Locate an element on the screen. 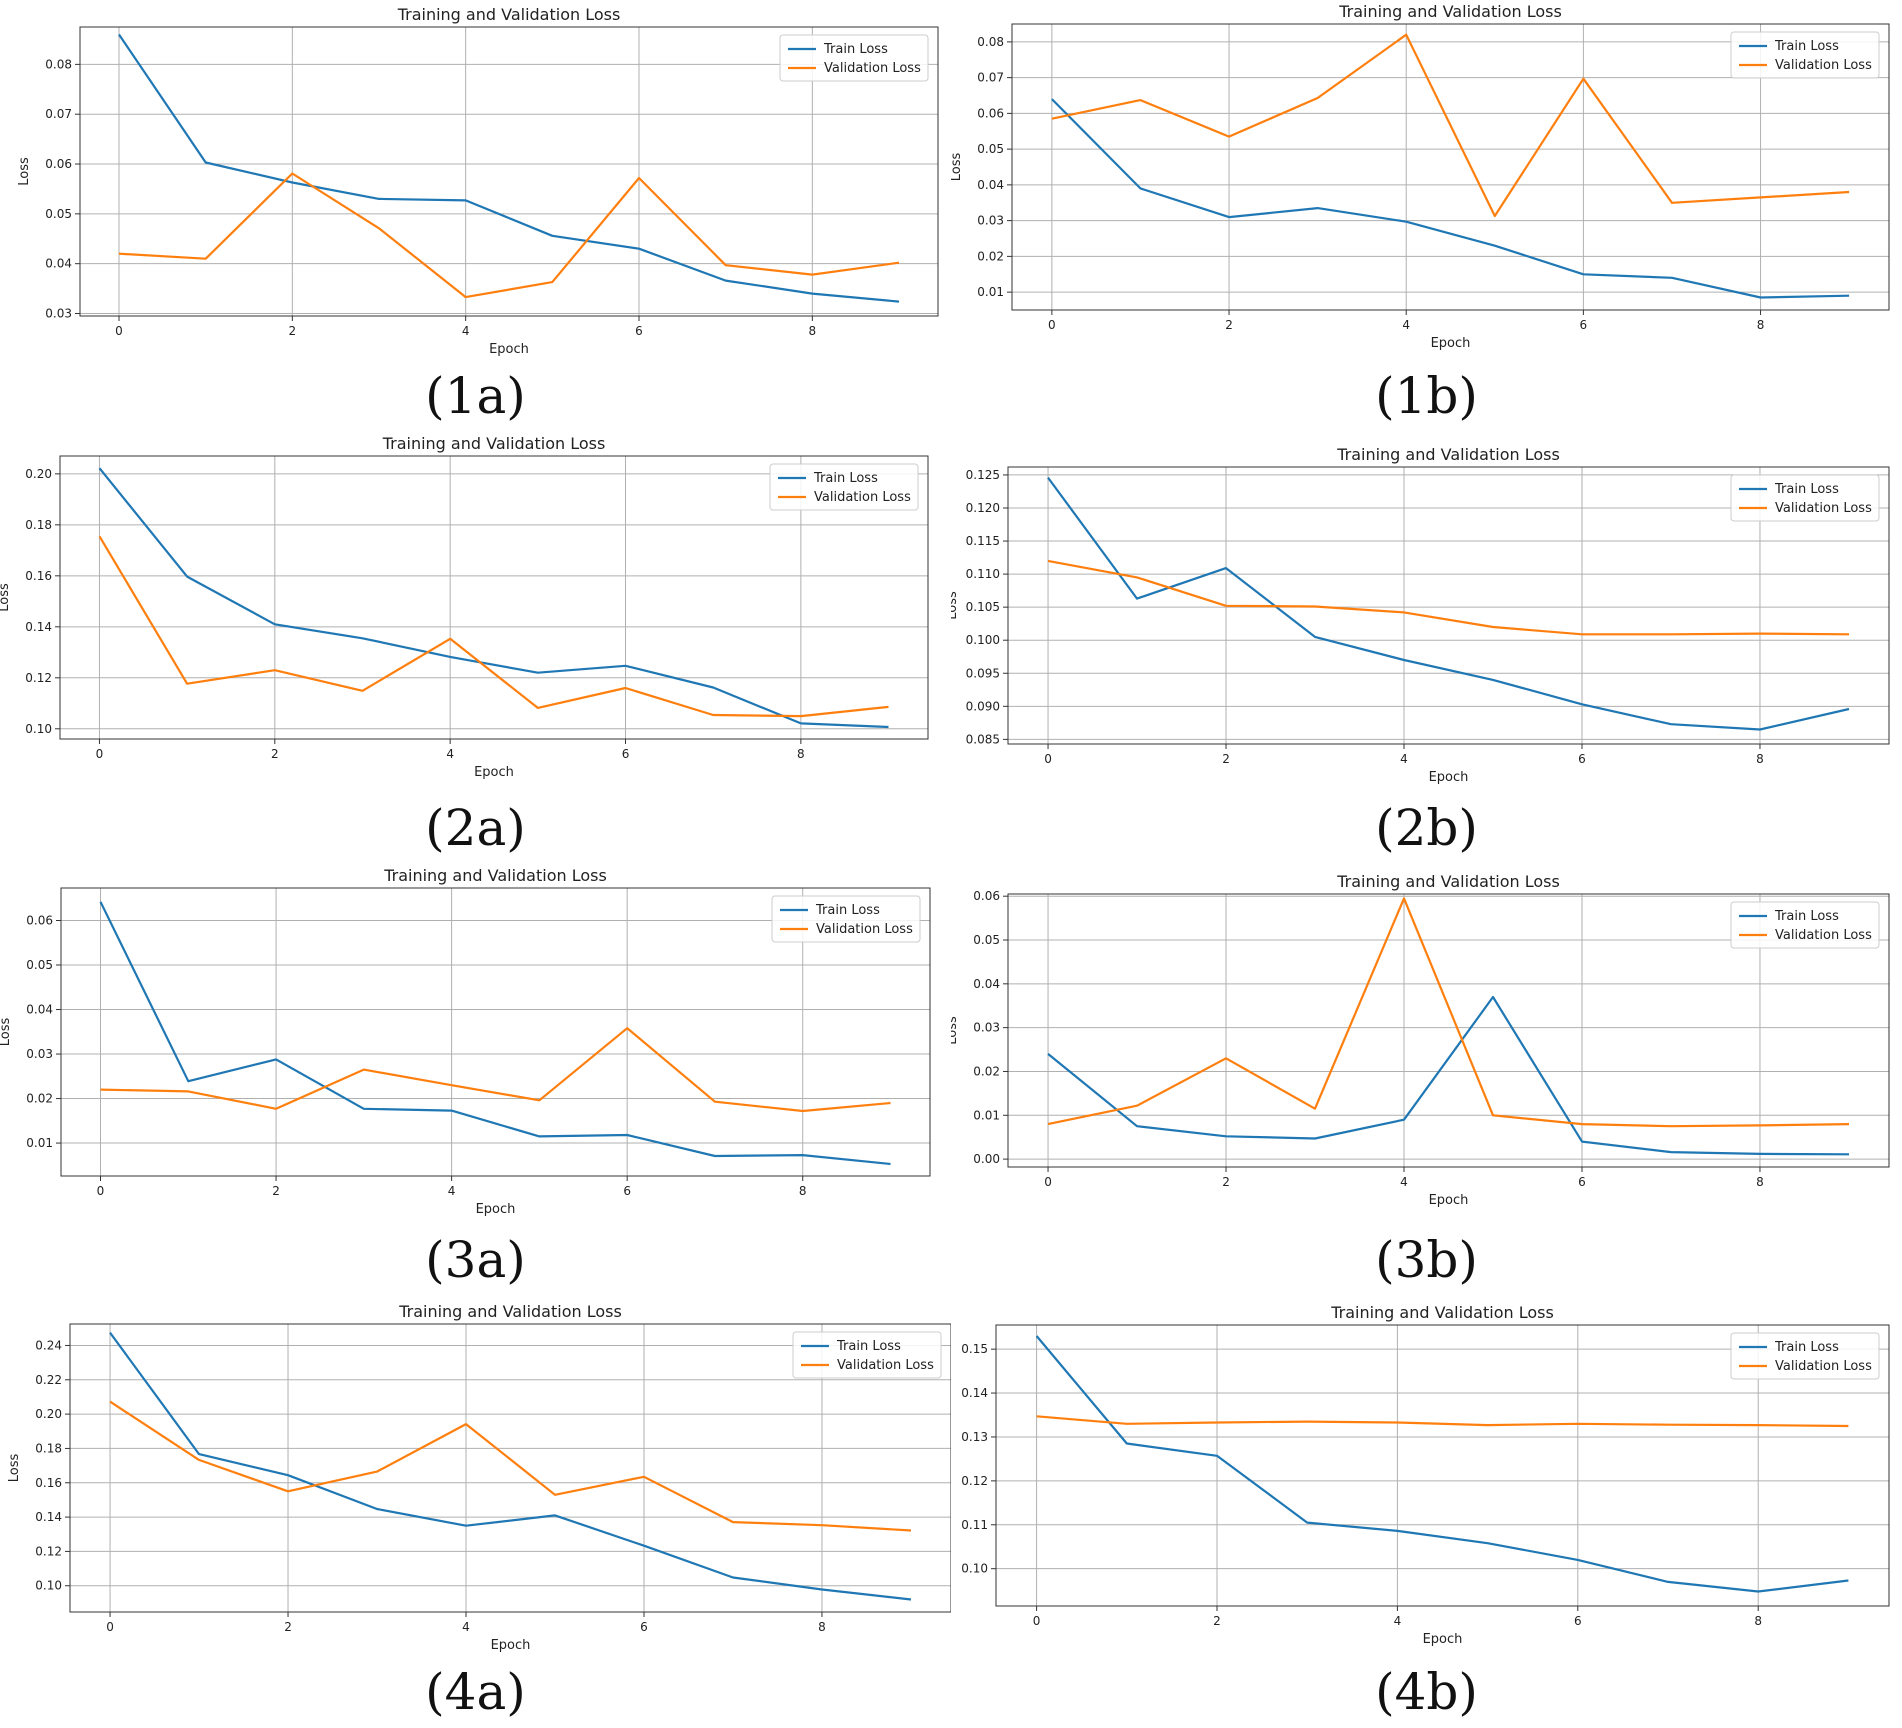  y-tick-label: 0.02 is located at coordinates (986, 1071).